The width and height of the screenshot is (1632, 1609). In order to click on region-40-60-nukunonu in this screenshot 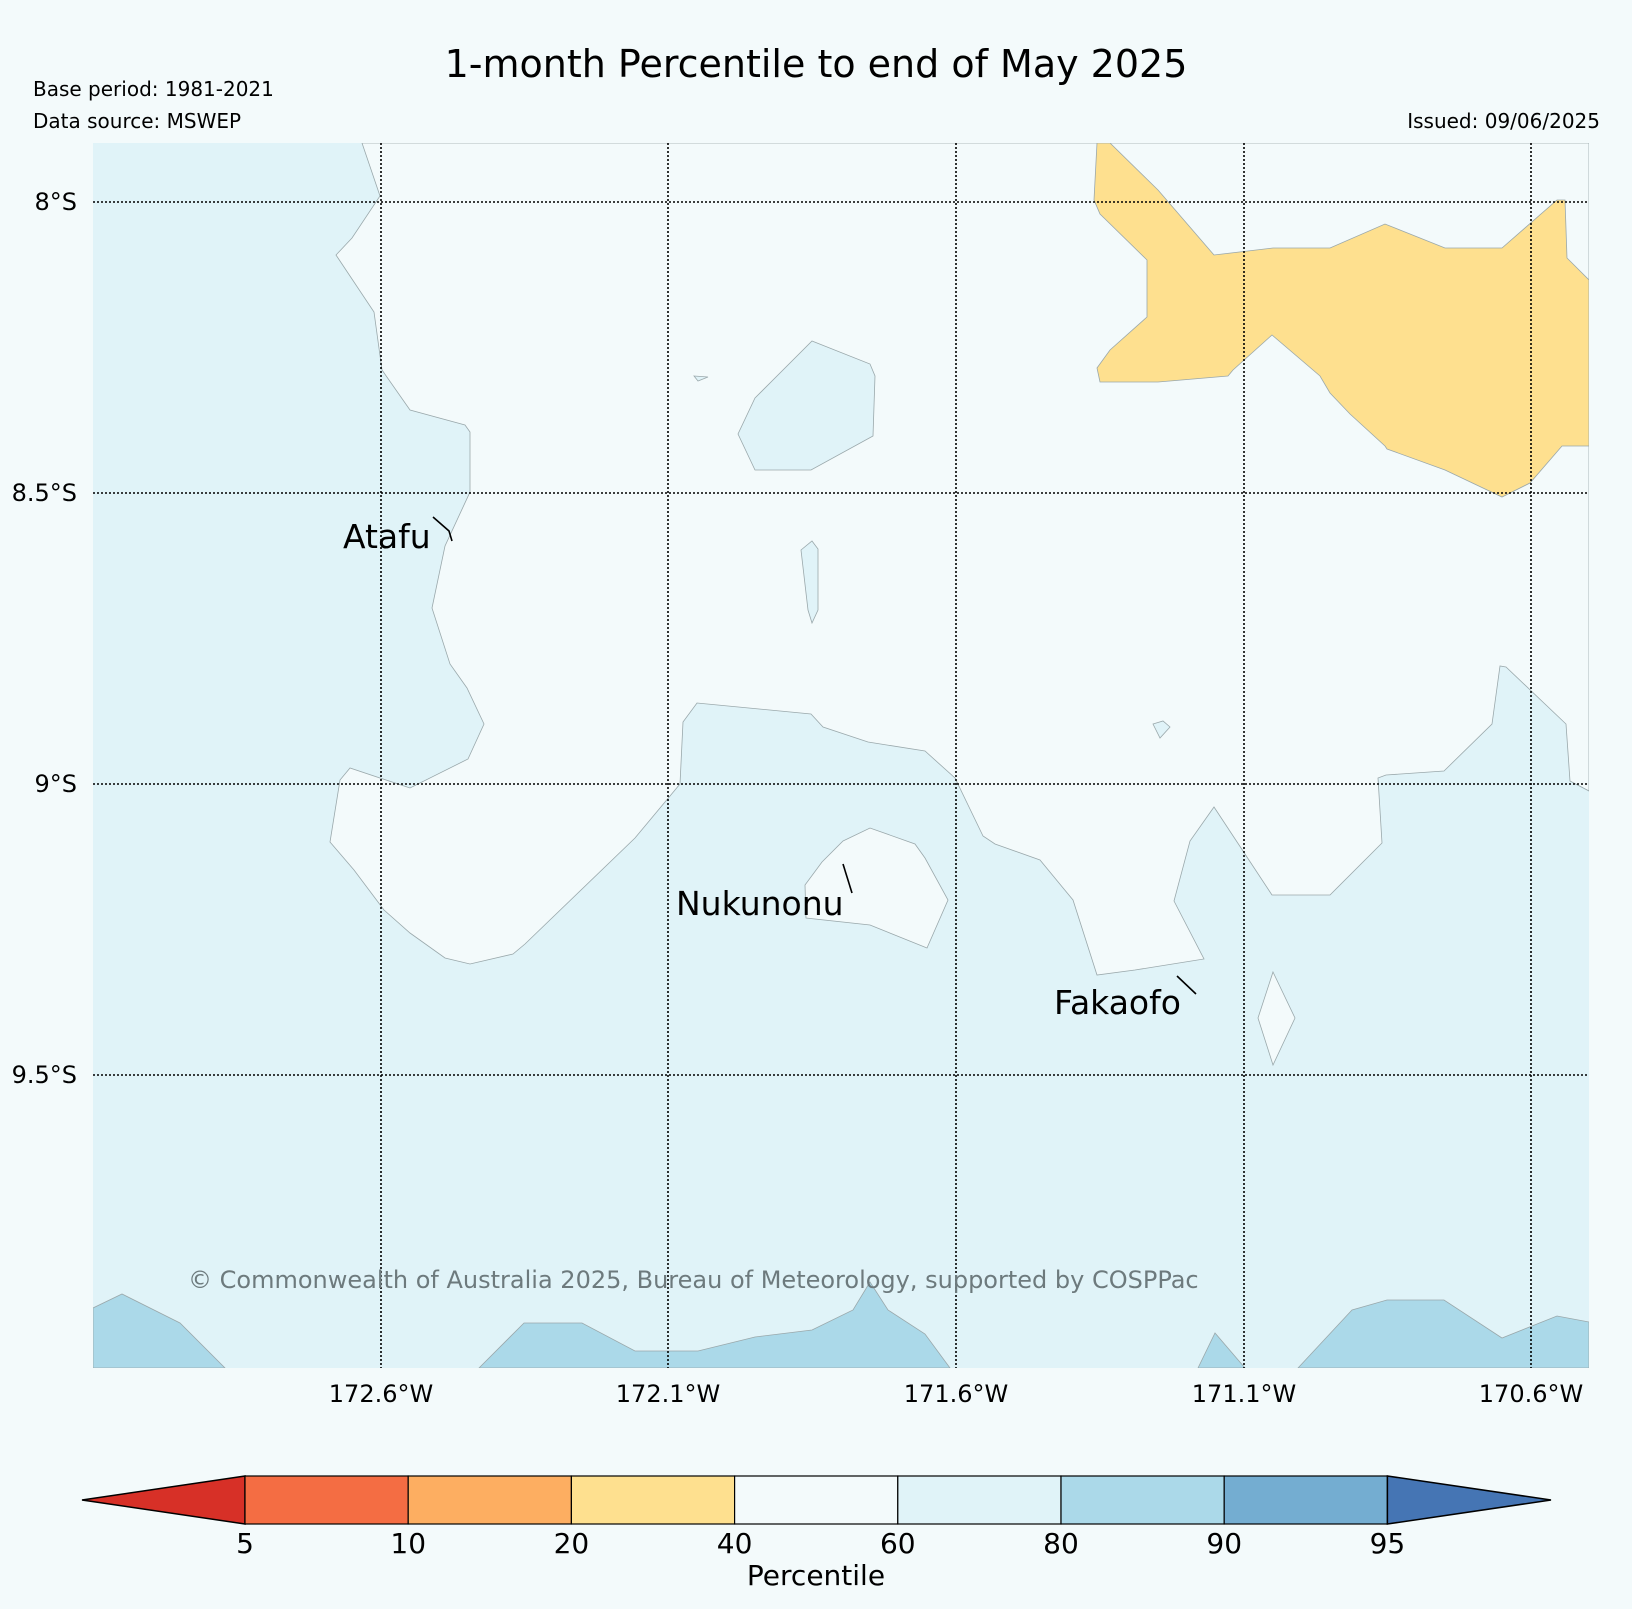, I will do `click(876, 888)`.